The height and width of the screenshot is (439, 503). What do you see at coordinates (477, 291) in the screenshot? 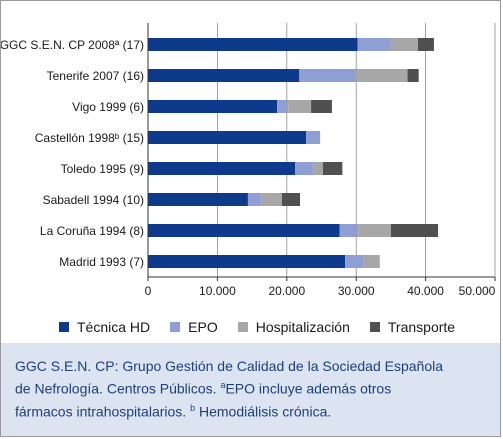
I see `x-tick-label: 50.000` at bounding box center [477, 291].